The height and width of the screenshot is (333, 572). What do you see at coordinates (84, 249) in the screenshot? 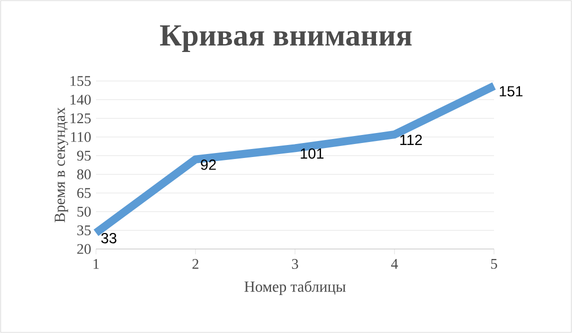
I see `y-tick-label: 20` at bounding box center [84, 249].